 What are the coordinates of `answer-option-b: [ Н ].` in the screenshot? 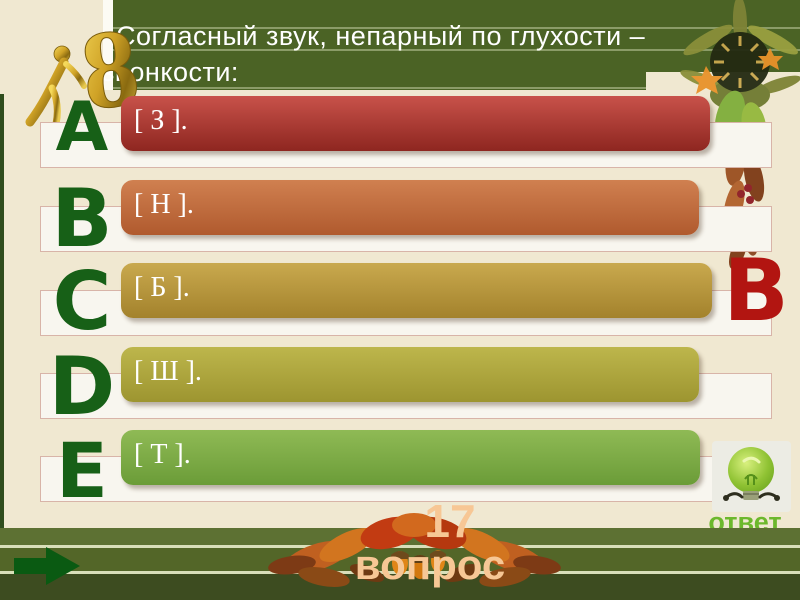 It's located at (410, 207).